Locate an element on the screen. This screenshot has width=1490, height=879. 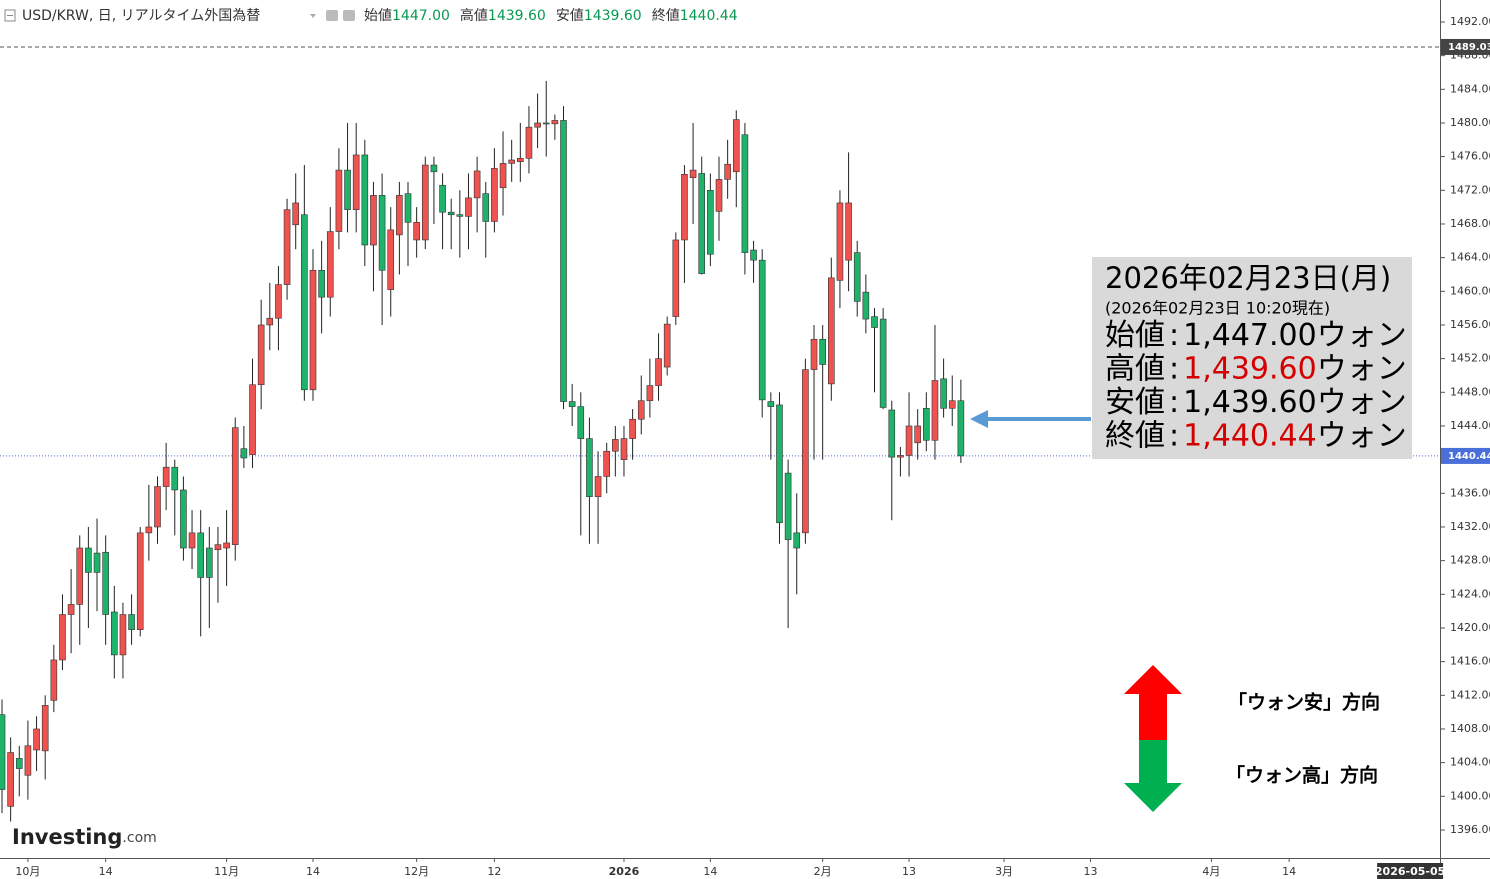
header-ohlc-value: 1439.60 is located at coordinates (517, 16).